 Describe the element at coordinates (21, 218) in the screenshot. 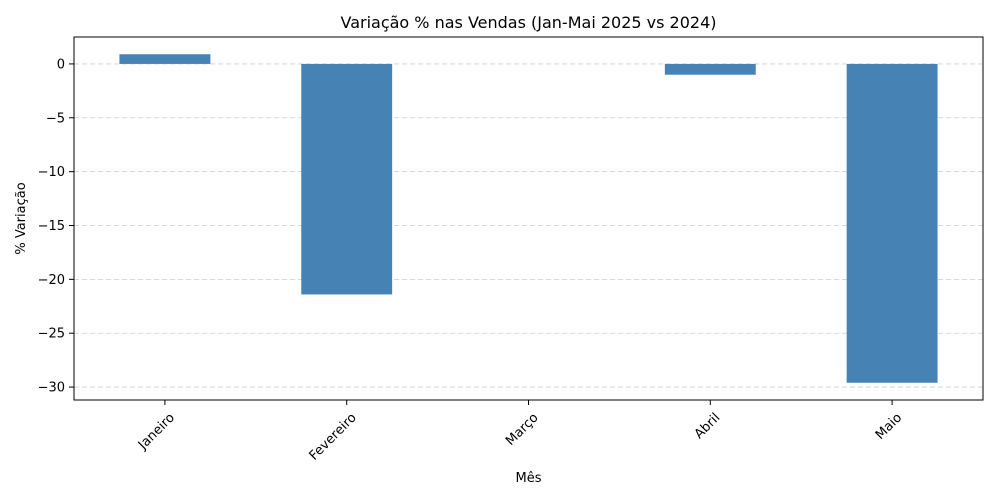

I see `y-axis-title: % Variação` at that location.